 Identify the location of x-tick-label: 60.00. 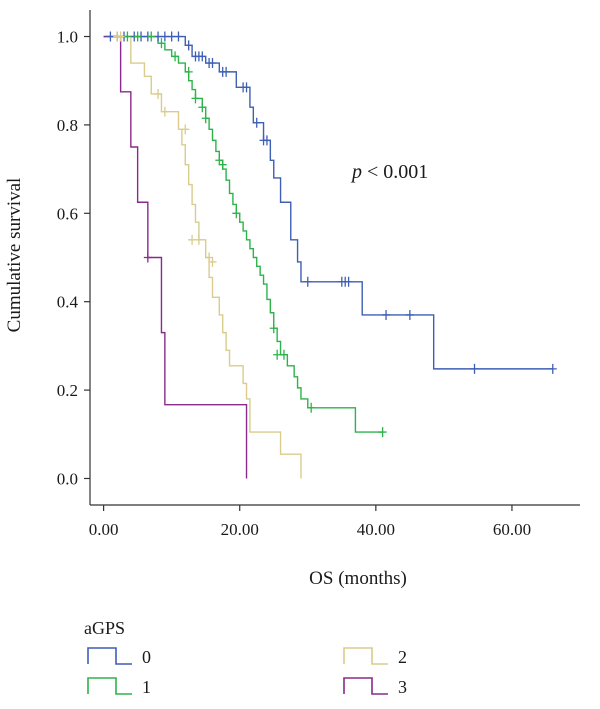
(512, 529).